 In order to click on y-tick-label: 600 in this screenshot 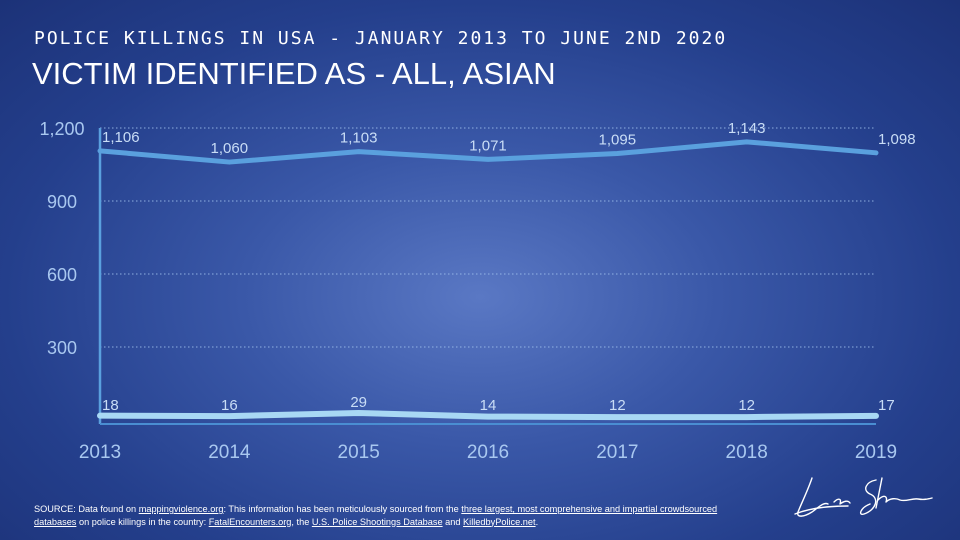, I will do `click(62, 275)`.